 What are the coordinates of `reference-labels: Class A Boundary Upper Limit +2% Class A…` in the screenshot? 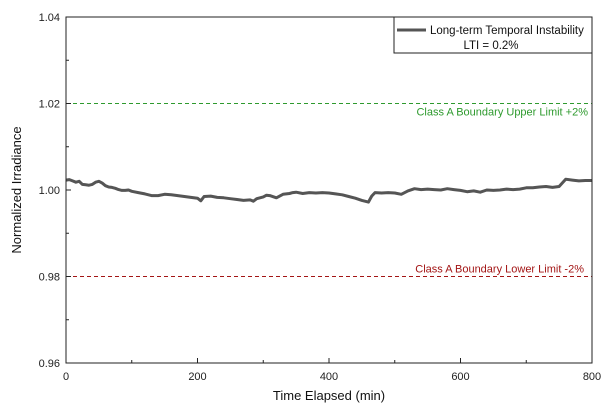 It's located at (501, 191).